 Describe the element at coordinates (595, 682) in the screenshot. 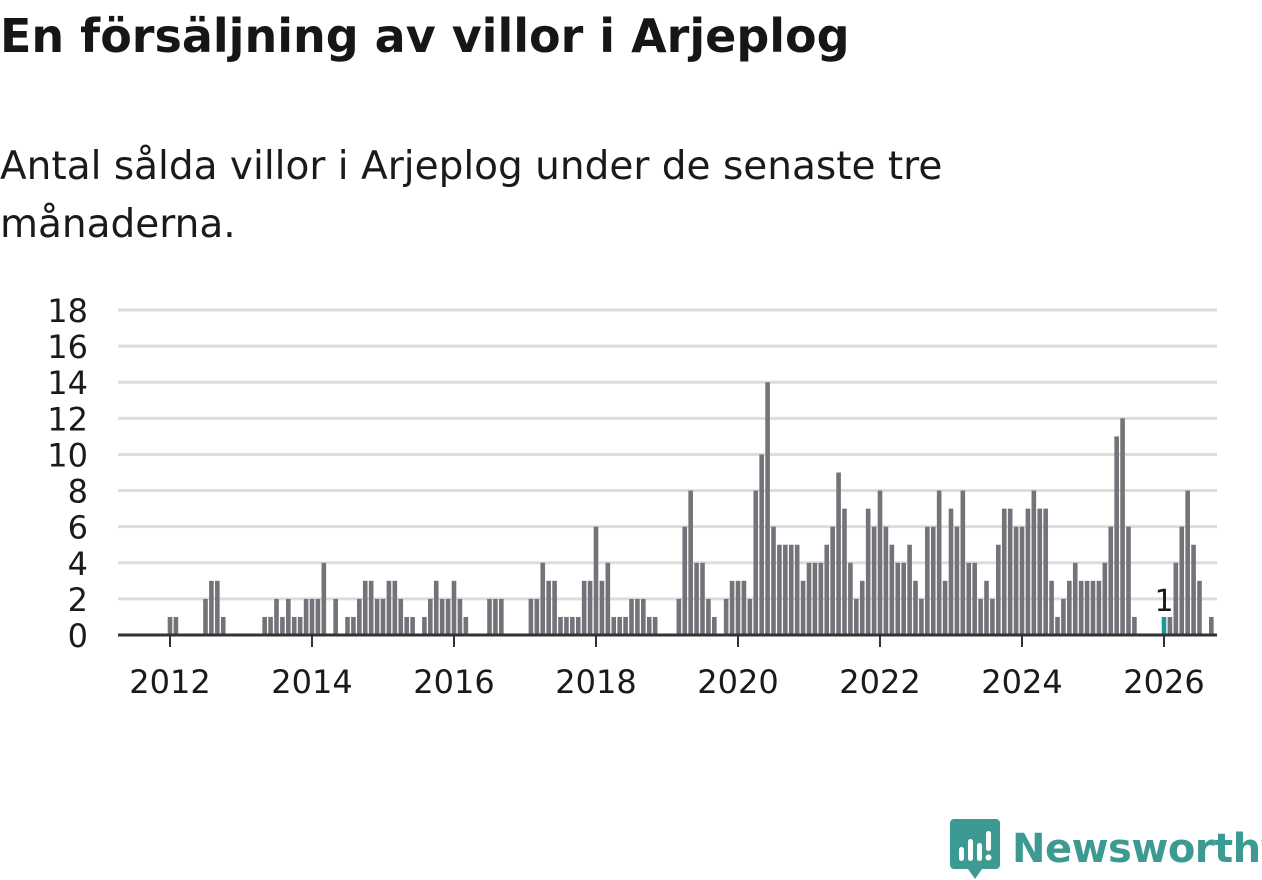

I see `x-tick-label: 2018` at that location.